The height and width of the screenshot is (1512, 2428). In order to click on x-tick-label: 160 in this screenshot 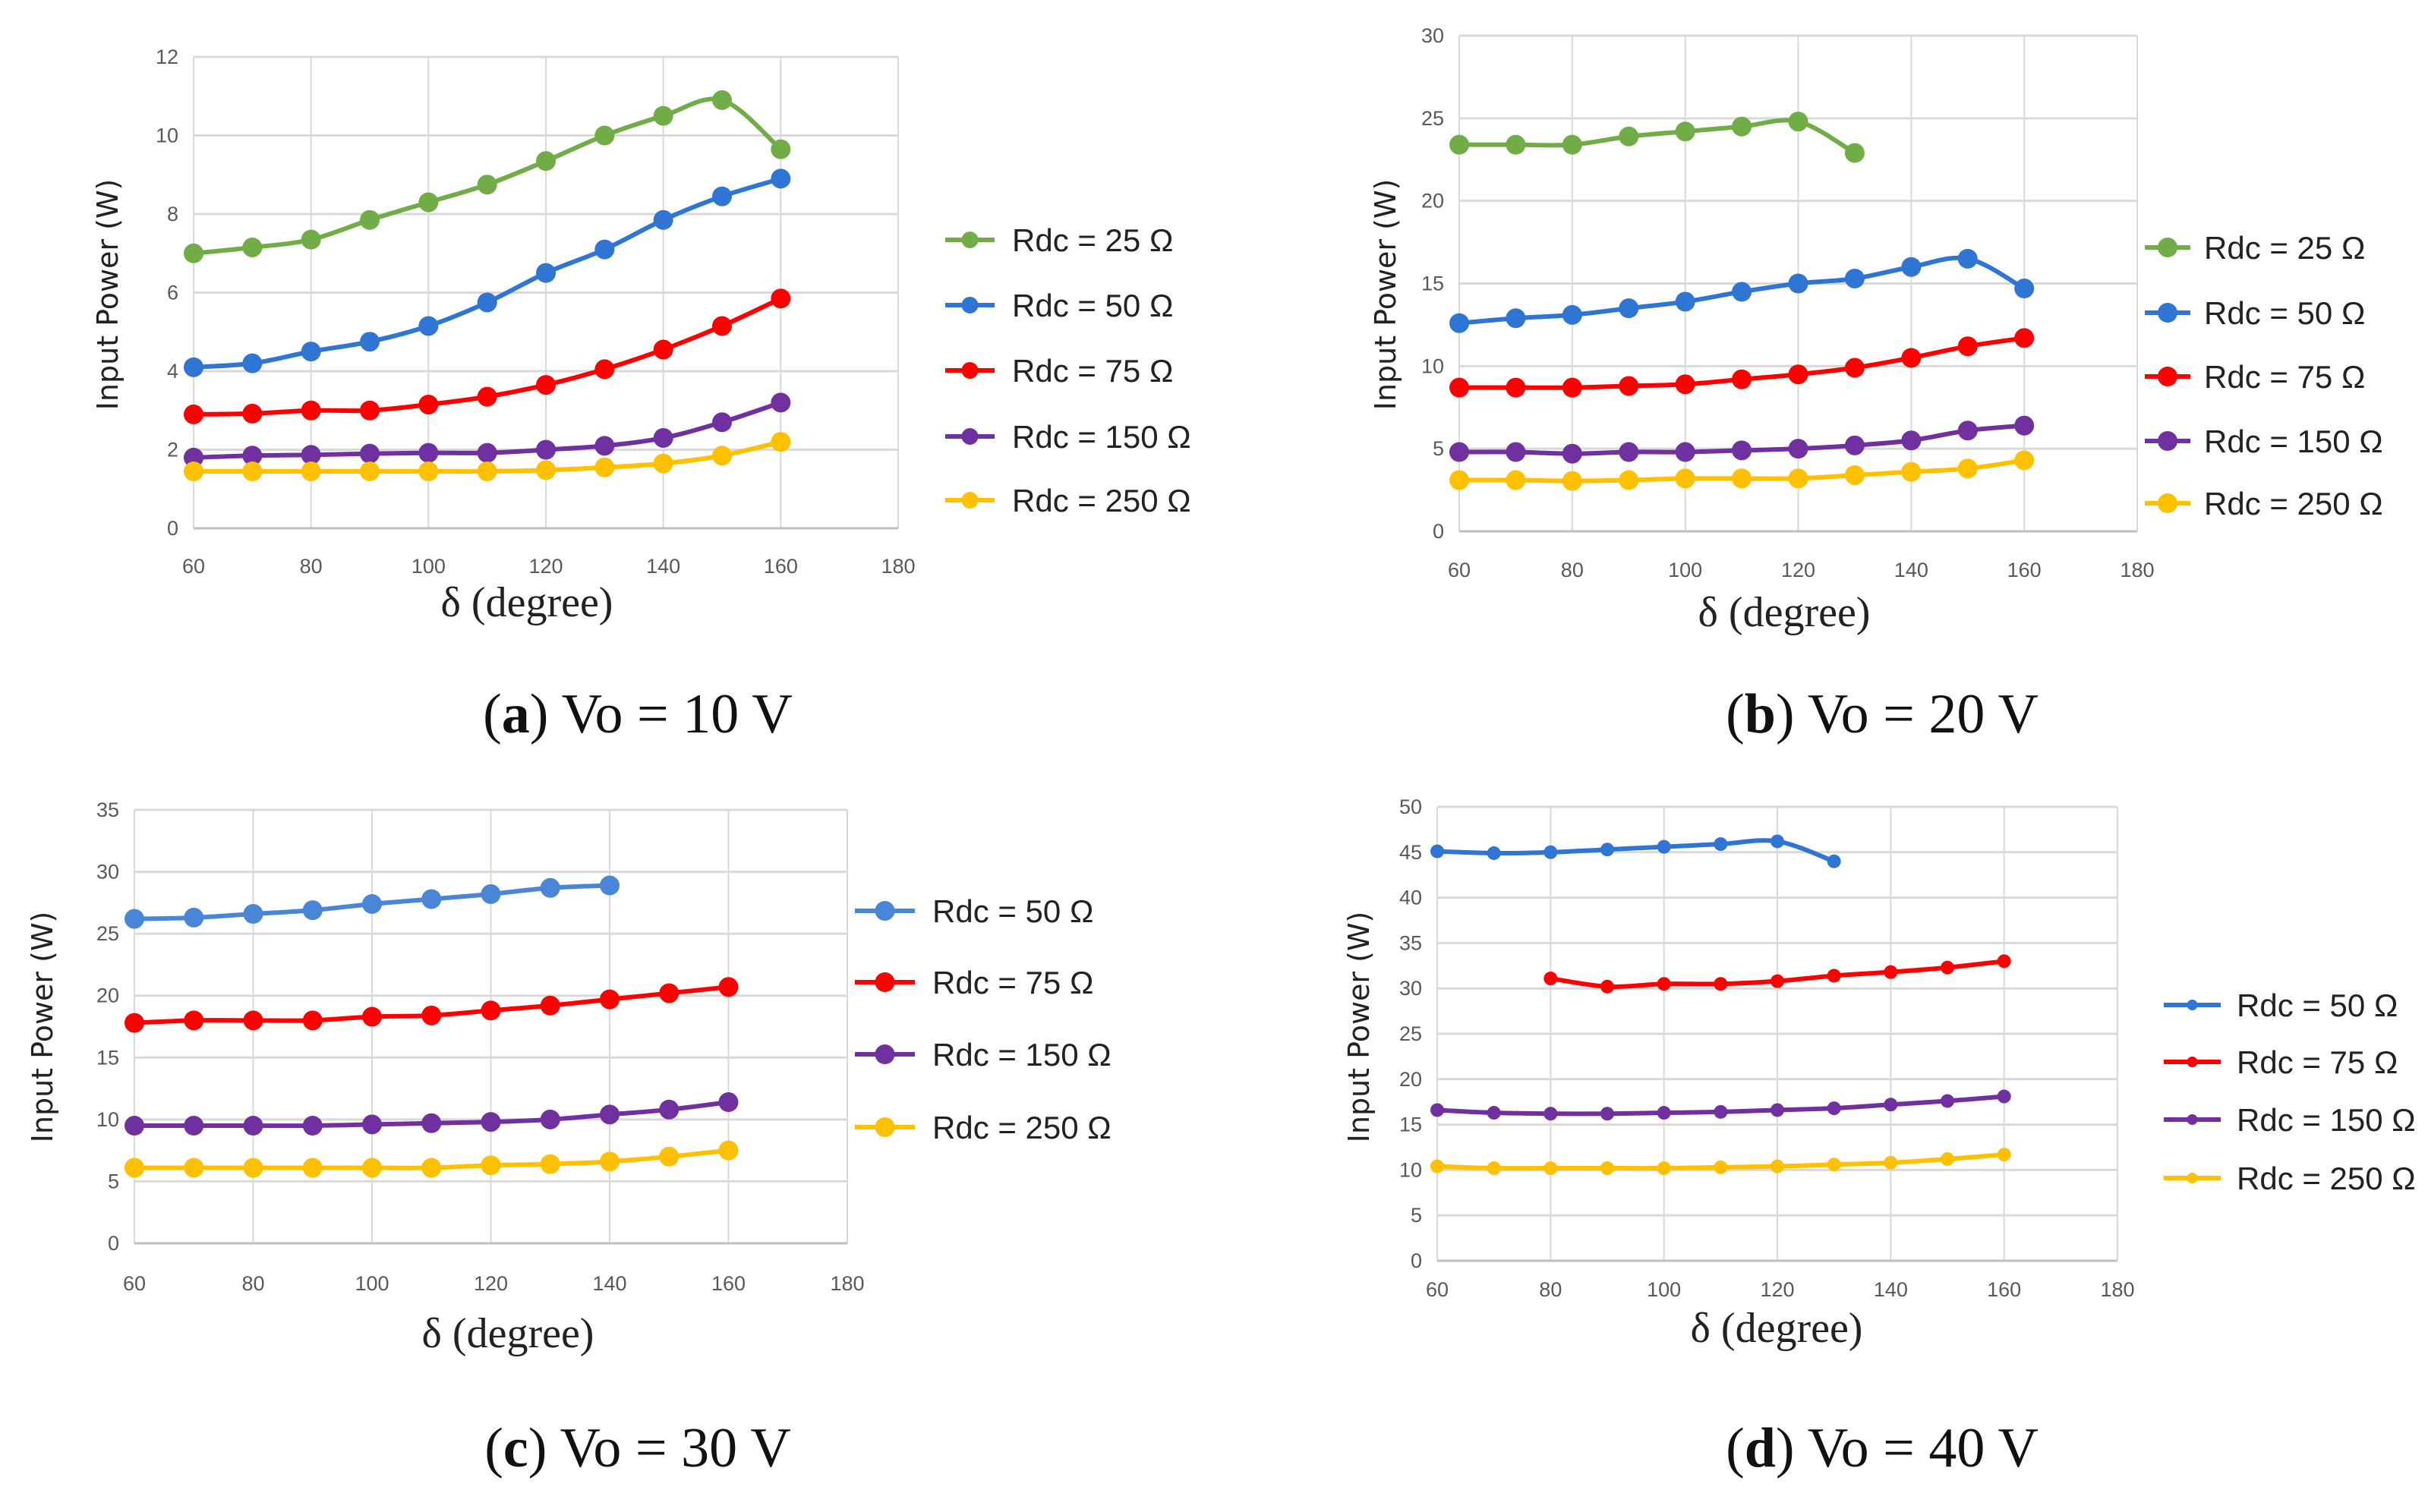, I will do `click(781, 566)`.